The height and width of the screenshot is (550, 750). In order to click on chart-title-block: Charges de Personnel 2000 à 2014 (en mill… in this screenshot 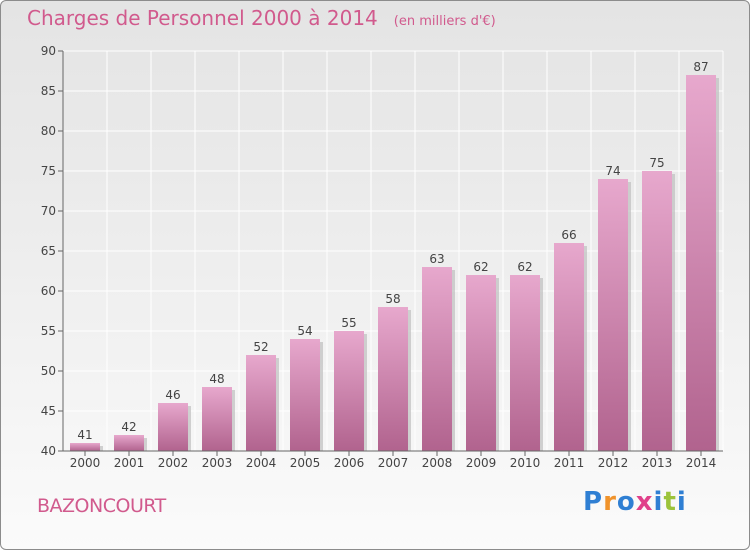, I will do `click(261, 18)`.